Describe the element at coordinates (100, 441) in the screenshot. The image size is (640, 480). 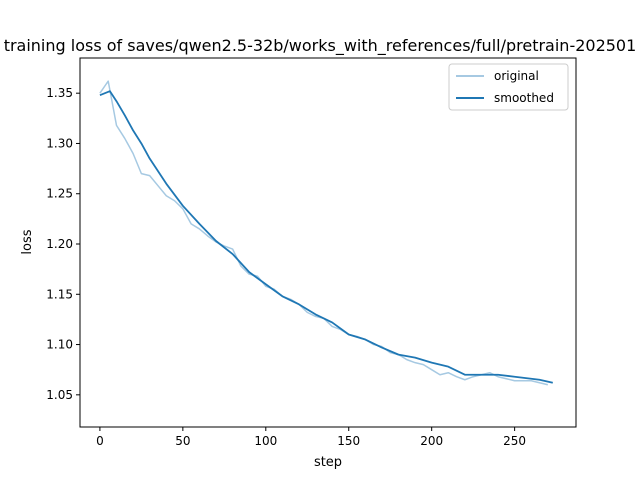
I see `x-tick-label: 0` at that location.